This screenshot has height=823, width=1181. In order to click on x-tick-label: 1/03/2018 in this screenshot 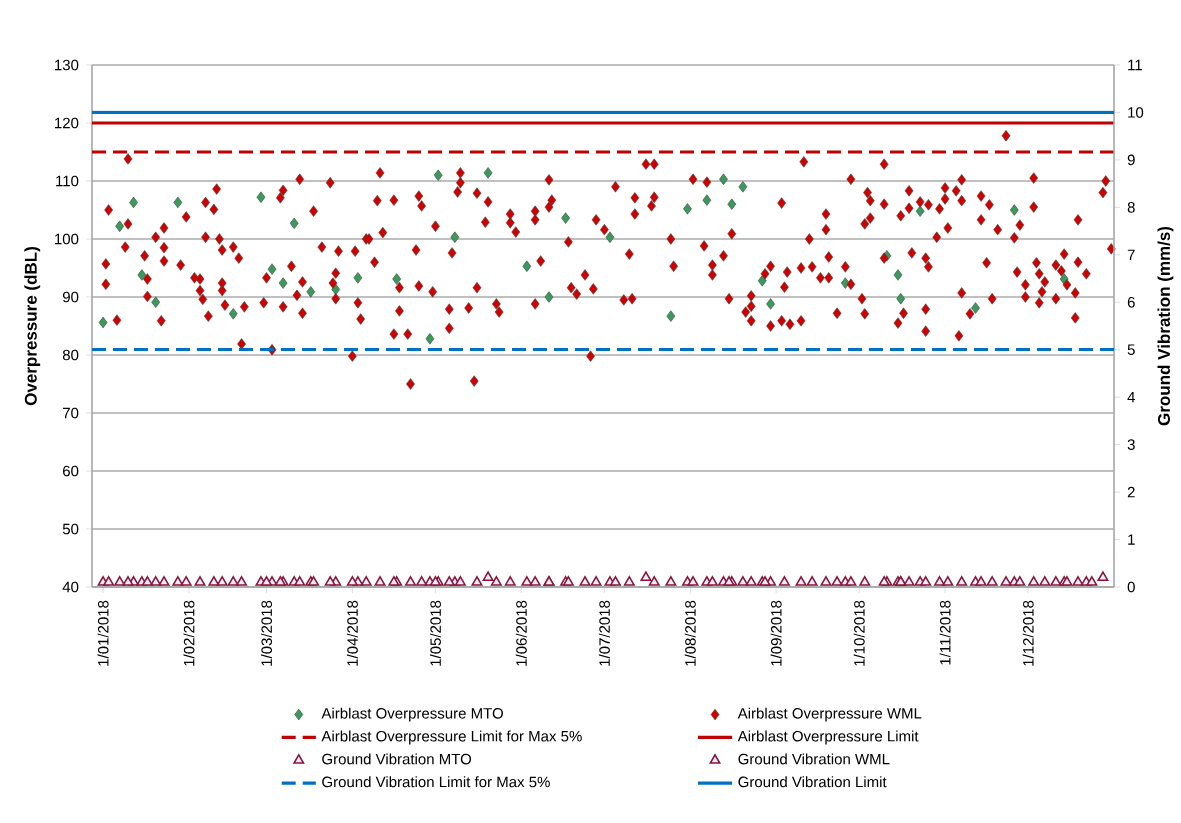, I will do `click(267, 633)`.